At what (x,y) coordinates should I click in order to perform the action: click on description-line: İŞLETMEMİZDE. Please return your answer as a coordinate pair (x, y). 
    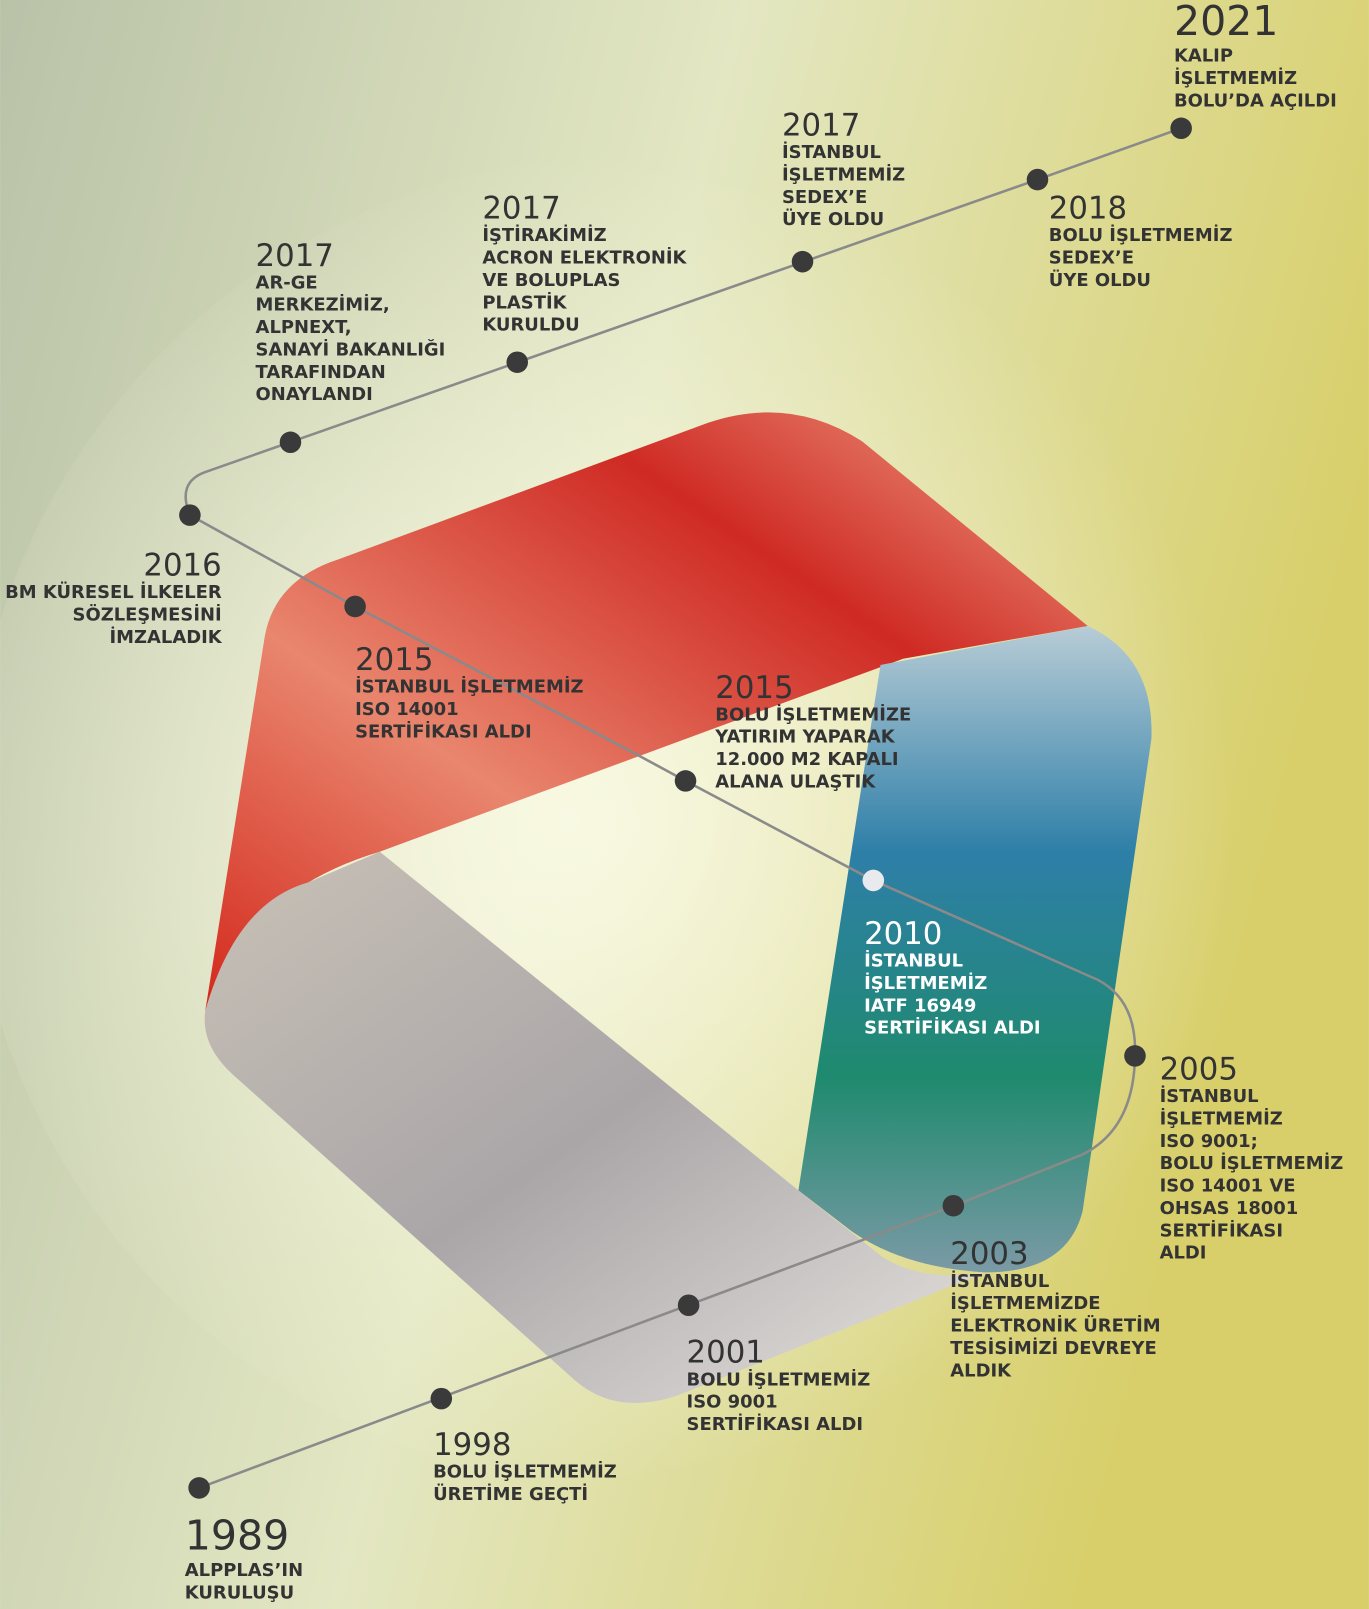
    Looking at the image, I should click on (1025, 1303).